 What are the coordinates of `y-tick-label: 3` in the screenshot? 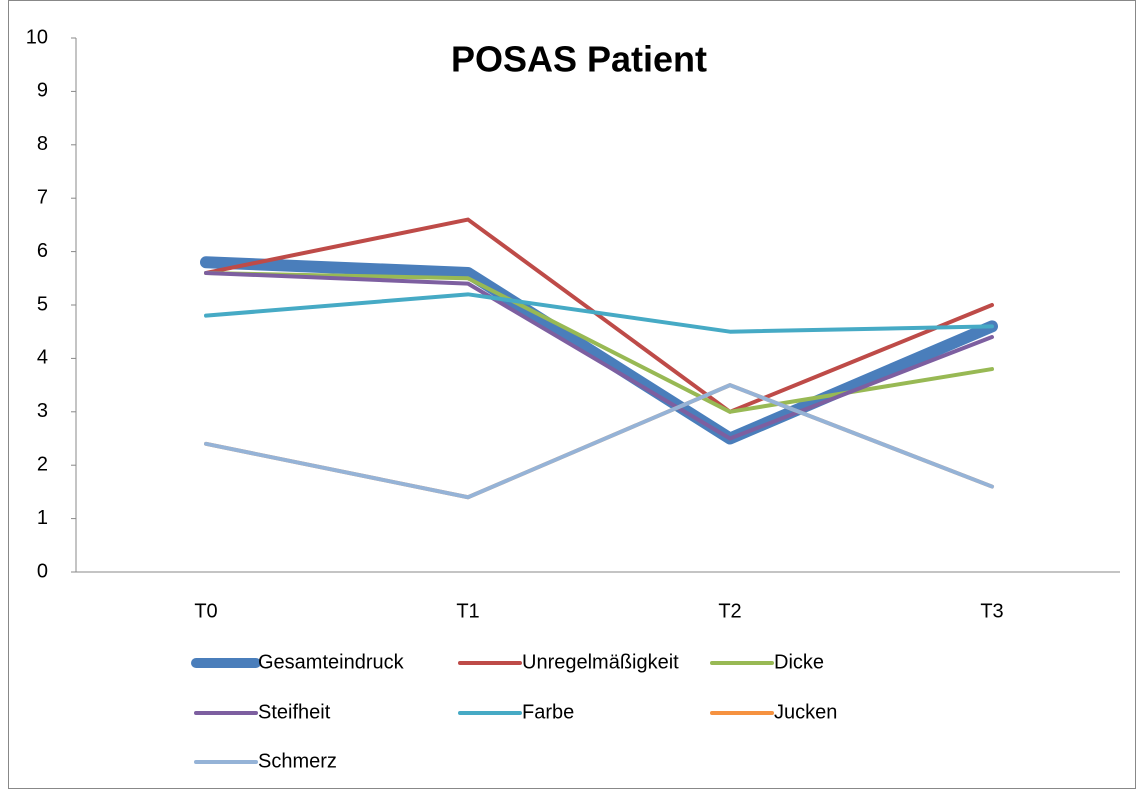 It's located at (42, 411).